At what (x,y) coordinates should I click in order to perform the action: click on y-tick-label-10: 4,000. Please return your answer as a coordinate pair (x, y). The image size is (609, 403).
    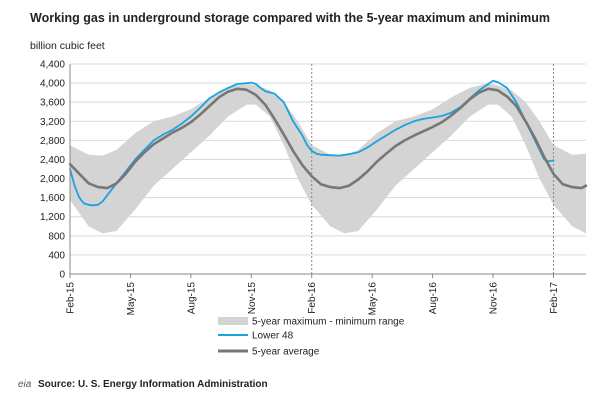
    Looking at the image, I should click on (52, 84).